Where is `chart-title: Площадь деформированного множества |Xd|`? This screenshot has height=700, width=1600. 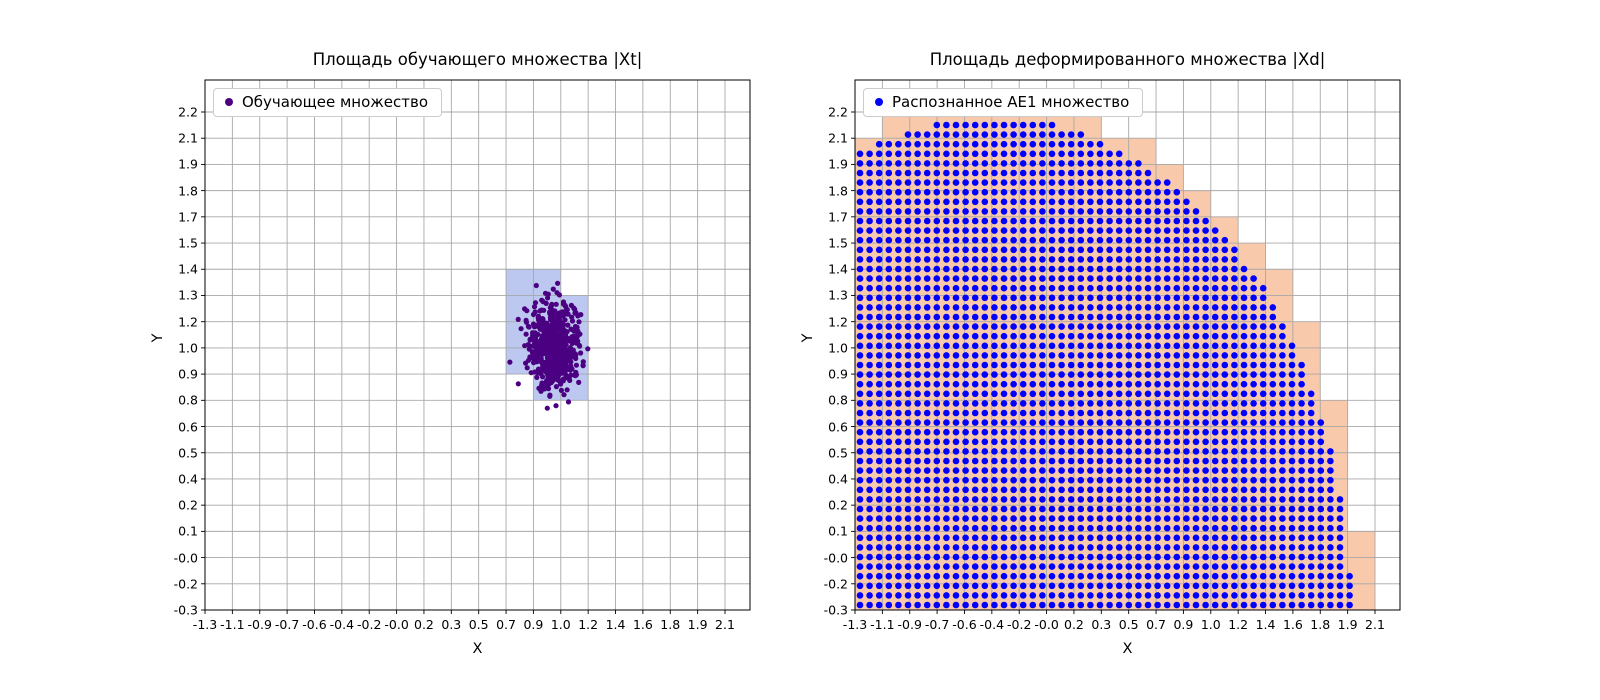 chart-title: Площадь деформированного множества |Xd| is located at coordinates (1127, 59).